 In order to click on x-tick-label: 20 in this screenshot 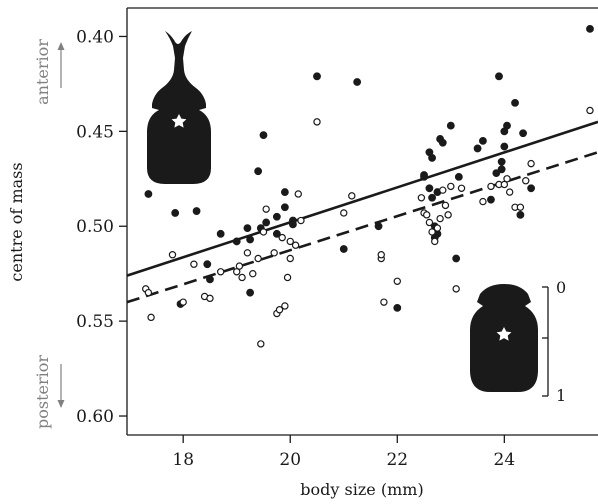, I will do `click(290, 460)`.